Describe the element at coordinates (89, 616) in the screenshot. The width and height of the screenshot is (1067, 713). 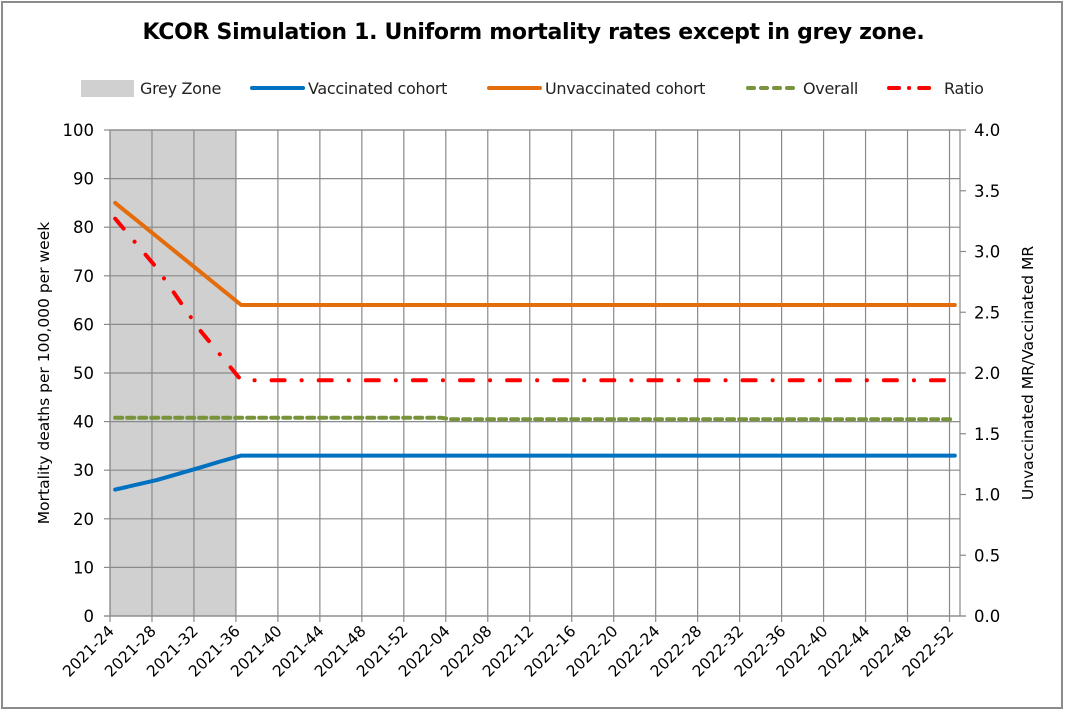
I see `y-tick-label: 0` at that location.